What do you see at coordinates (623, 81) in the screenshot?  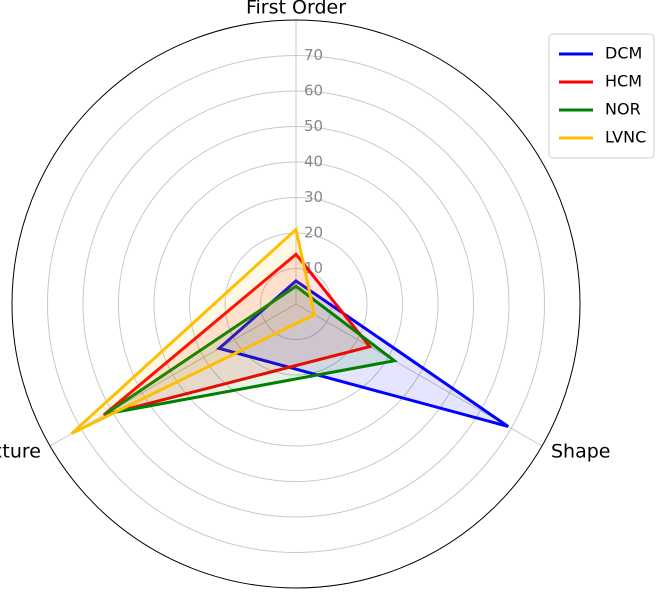 I see `legend-label: HCM` at bounding box center [623, 81].